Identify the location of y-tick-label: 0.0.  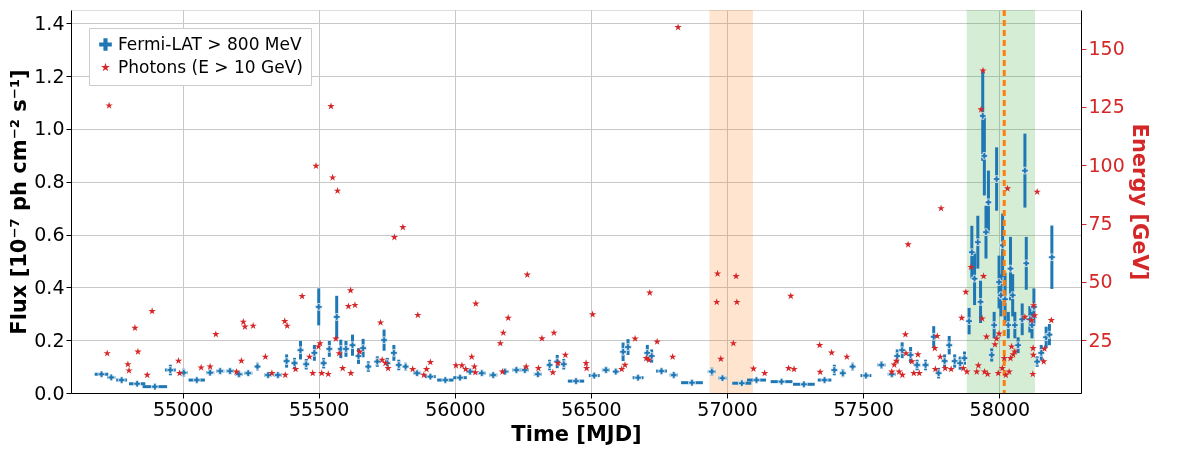
(49, 392).